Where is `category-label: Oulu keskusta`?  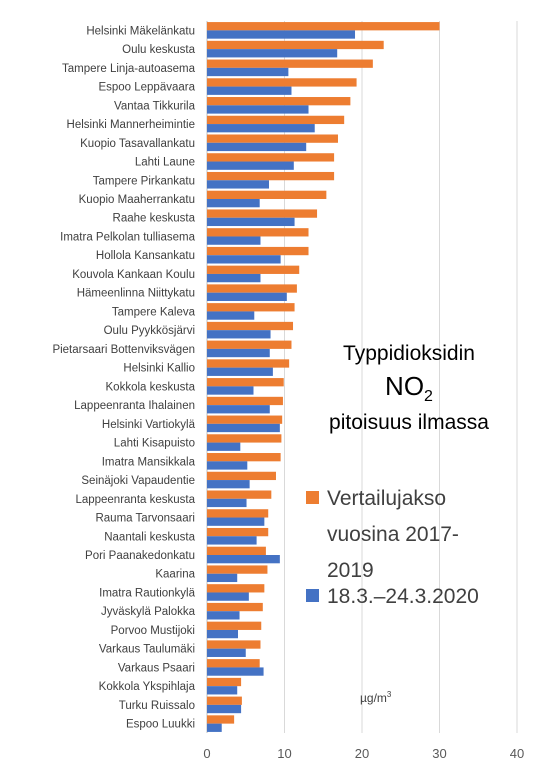 category-label: Oulu keskusta is located at coordinates (158, 50).